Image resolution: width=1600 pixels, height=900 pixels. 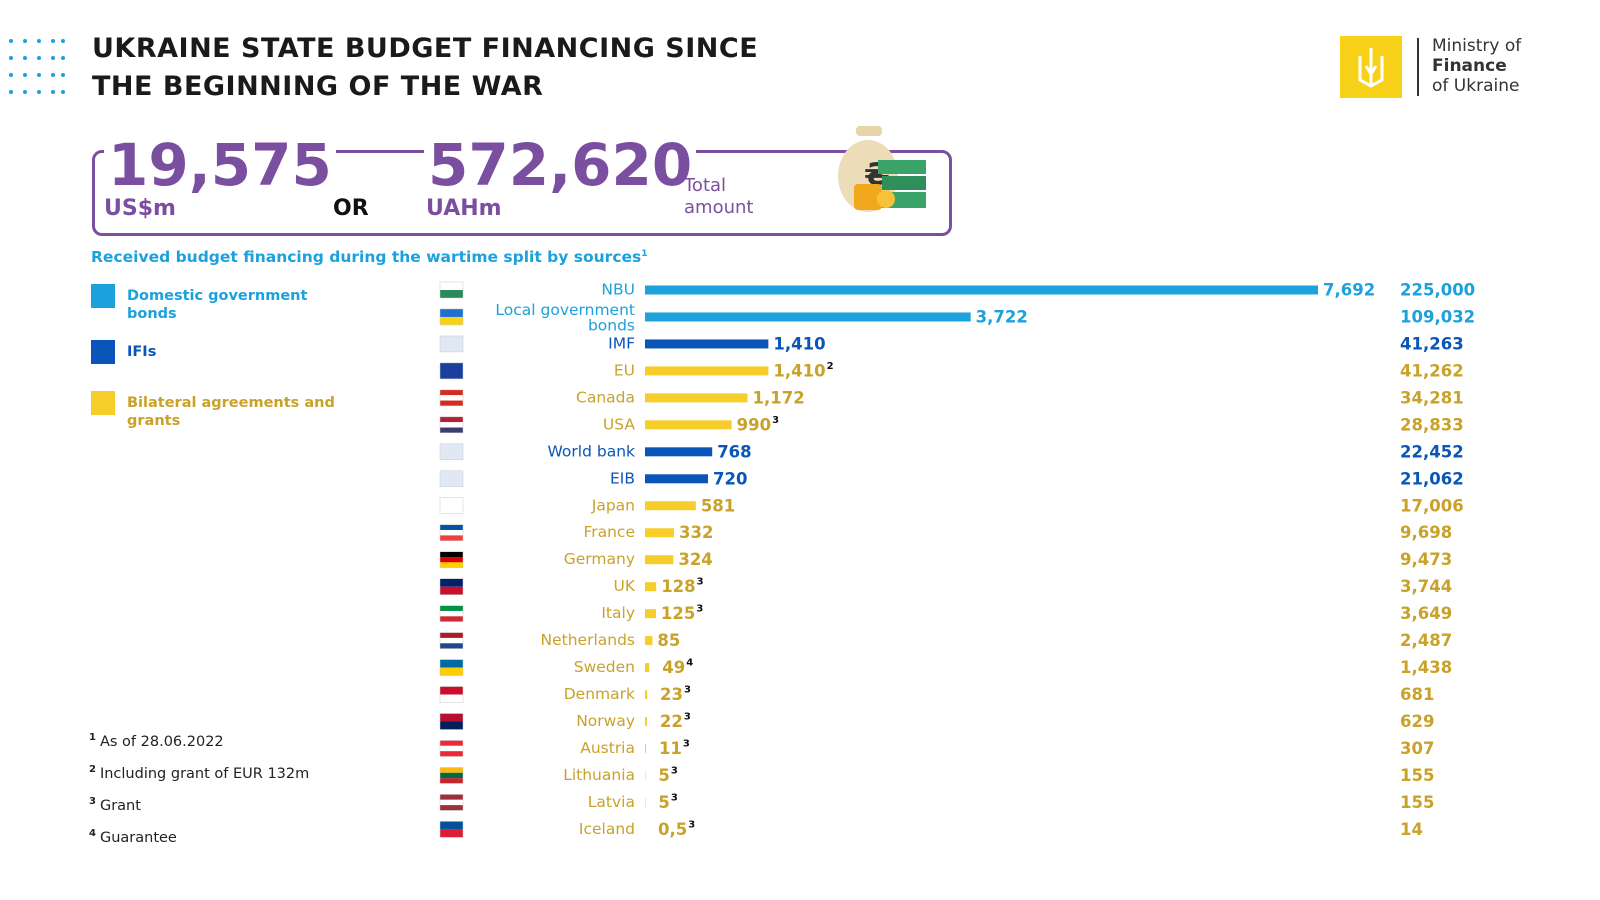 What do you see at coordinates (565, 317) in the screenshot?
I see `category-label: Local government bonds` at bounding box center [565, 317].